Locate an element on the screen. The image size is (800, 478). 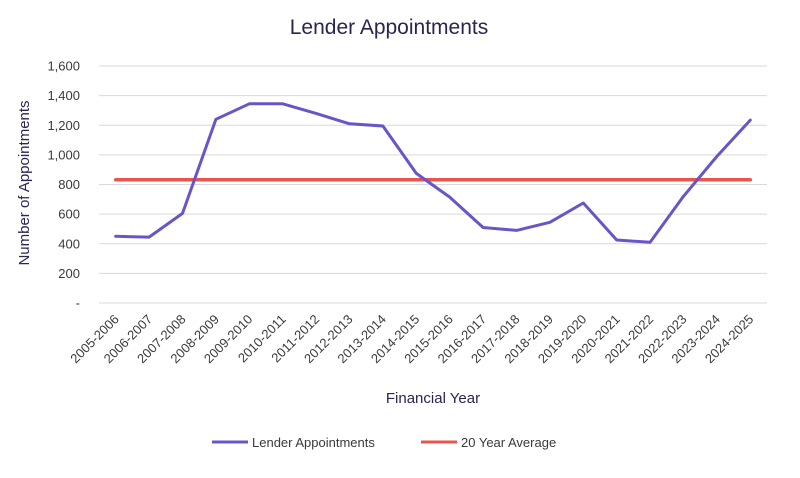
y-tick-label: 200 is located at coordinates (69, 273).